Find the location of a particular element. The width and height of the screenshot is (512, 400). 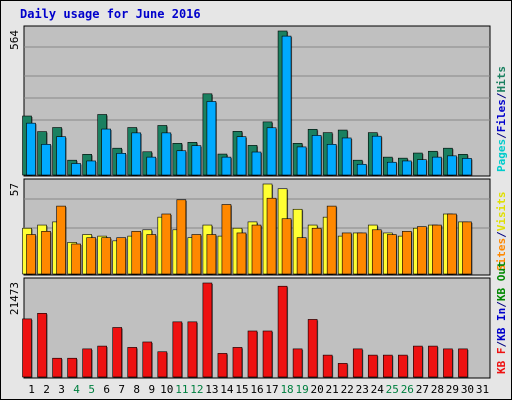

x-tick-label: 29 is located at coordinates (452, 389).